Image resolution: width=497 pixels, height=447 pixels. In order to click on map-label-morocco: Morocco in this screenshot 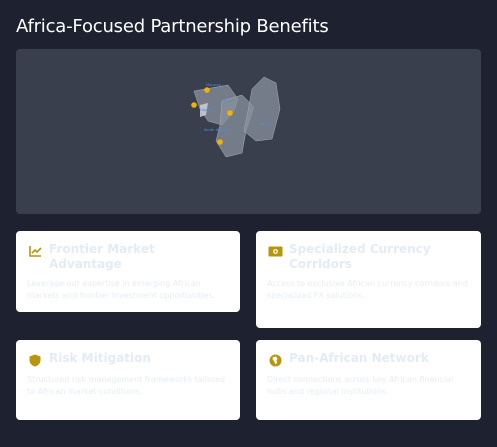, I will do `click(213, 85)`.